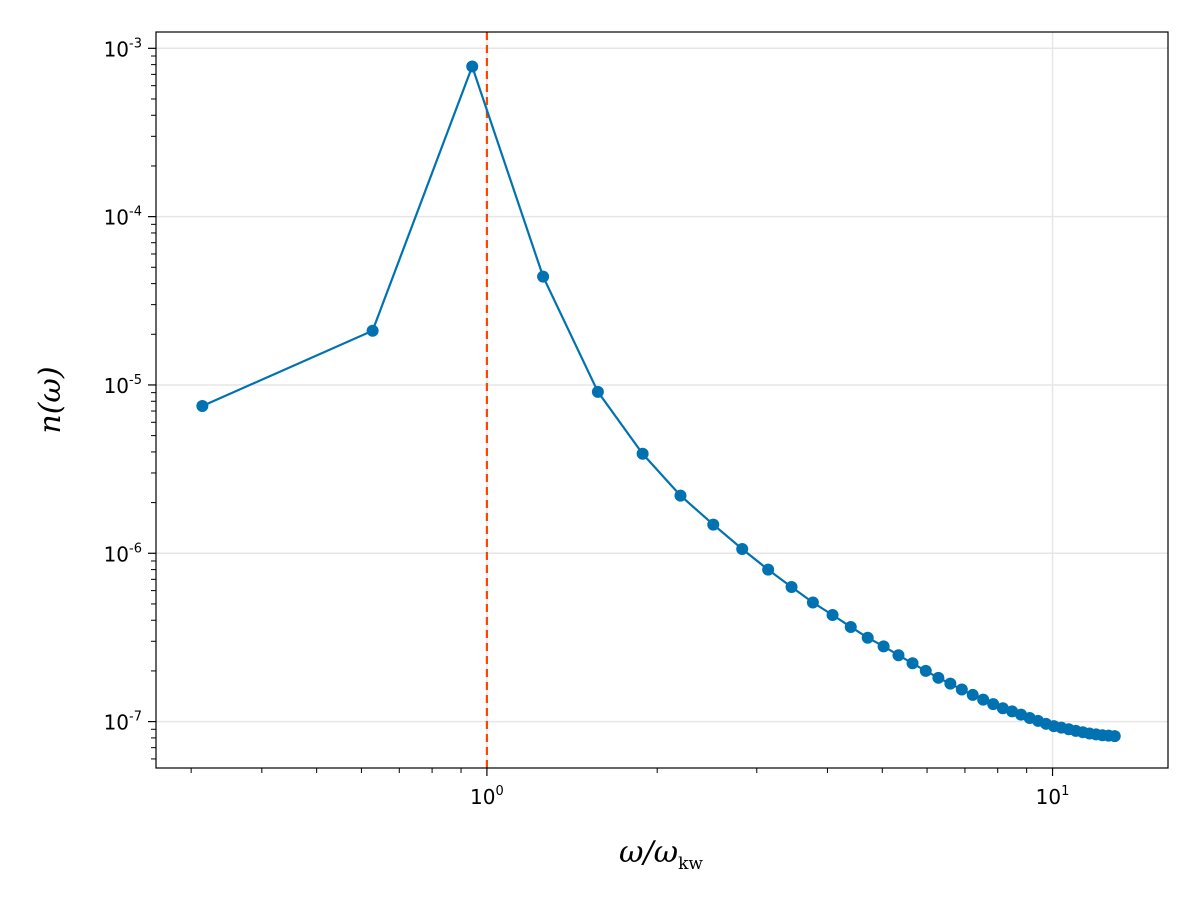 This screenshot has width=1200, height=900. Describe the element at coordinates (123, 217) in the screenshot. I see `y-tick-label: 10⁻⁴` at that location.